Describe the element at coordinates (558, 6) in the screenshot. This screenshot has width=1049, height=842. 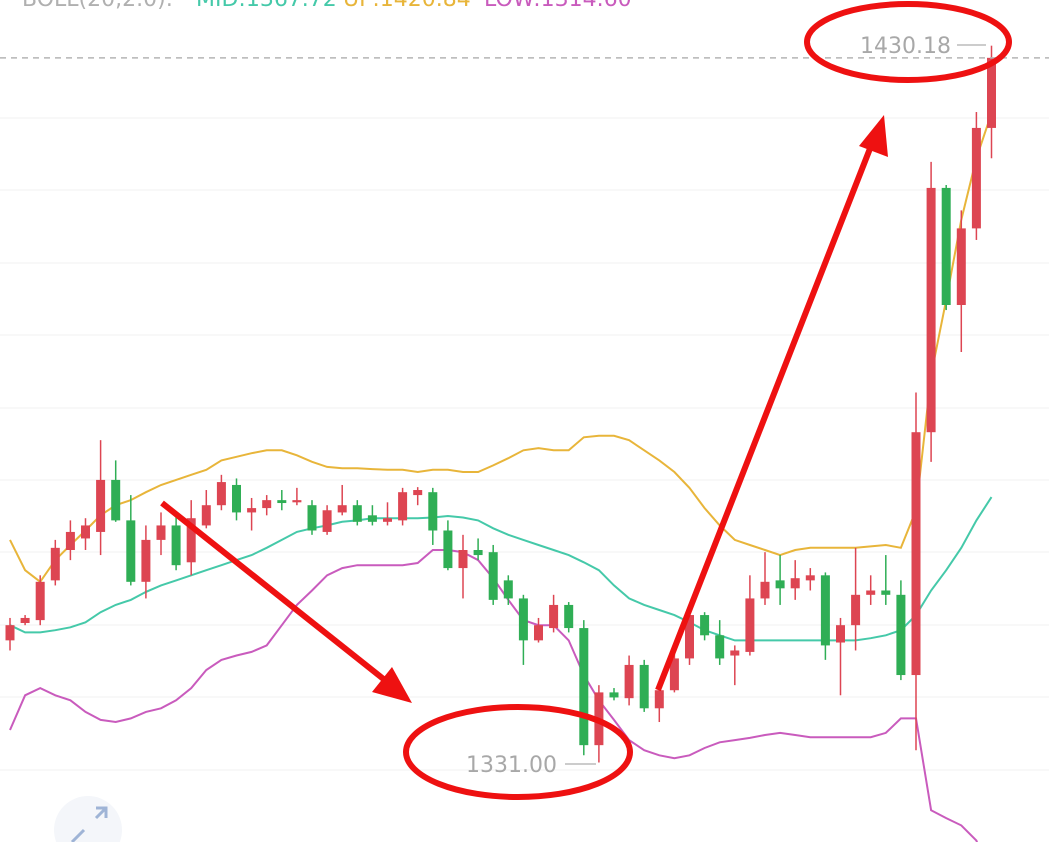
I see `legend-entry: LOW:1314.60` at that location.